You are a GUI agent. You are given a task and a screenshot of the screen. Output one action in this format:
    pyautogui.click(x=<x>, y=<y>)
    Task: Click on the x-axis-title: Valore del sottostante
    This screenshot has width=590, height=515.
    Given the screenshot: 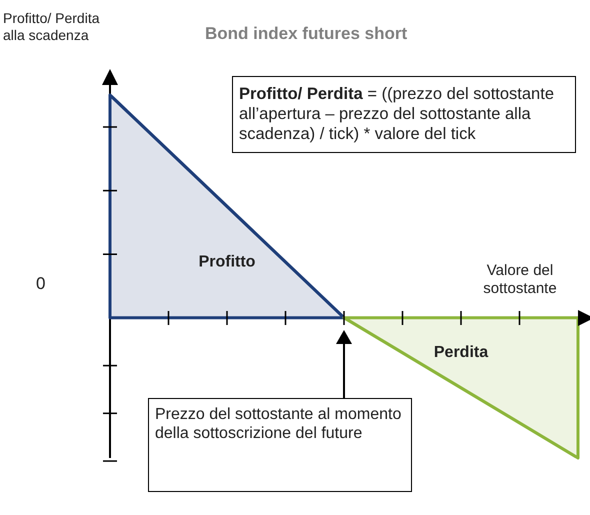 What is the action you would take?
    pyautogui.click(x=520, y=280)
    